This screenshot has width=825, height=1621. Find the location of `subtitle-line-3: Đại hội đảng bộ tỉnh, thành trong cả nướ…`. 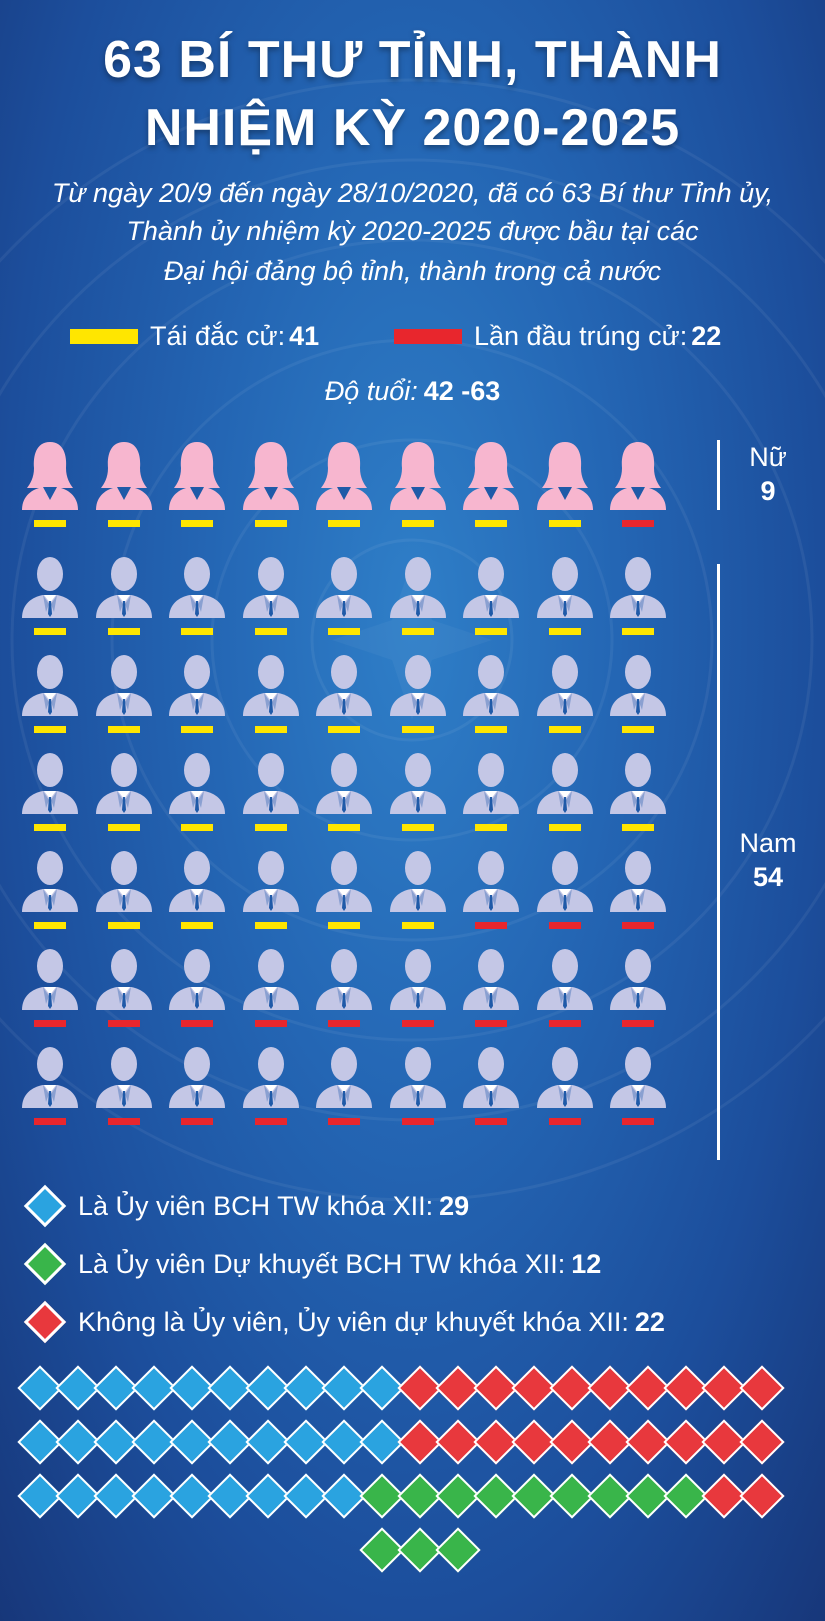

subtitle-line-3: Đại hội đảng bộ tỉnh, thành trong cả nướ… is located at coordinates (412, 271).